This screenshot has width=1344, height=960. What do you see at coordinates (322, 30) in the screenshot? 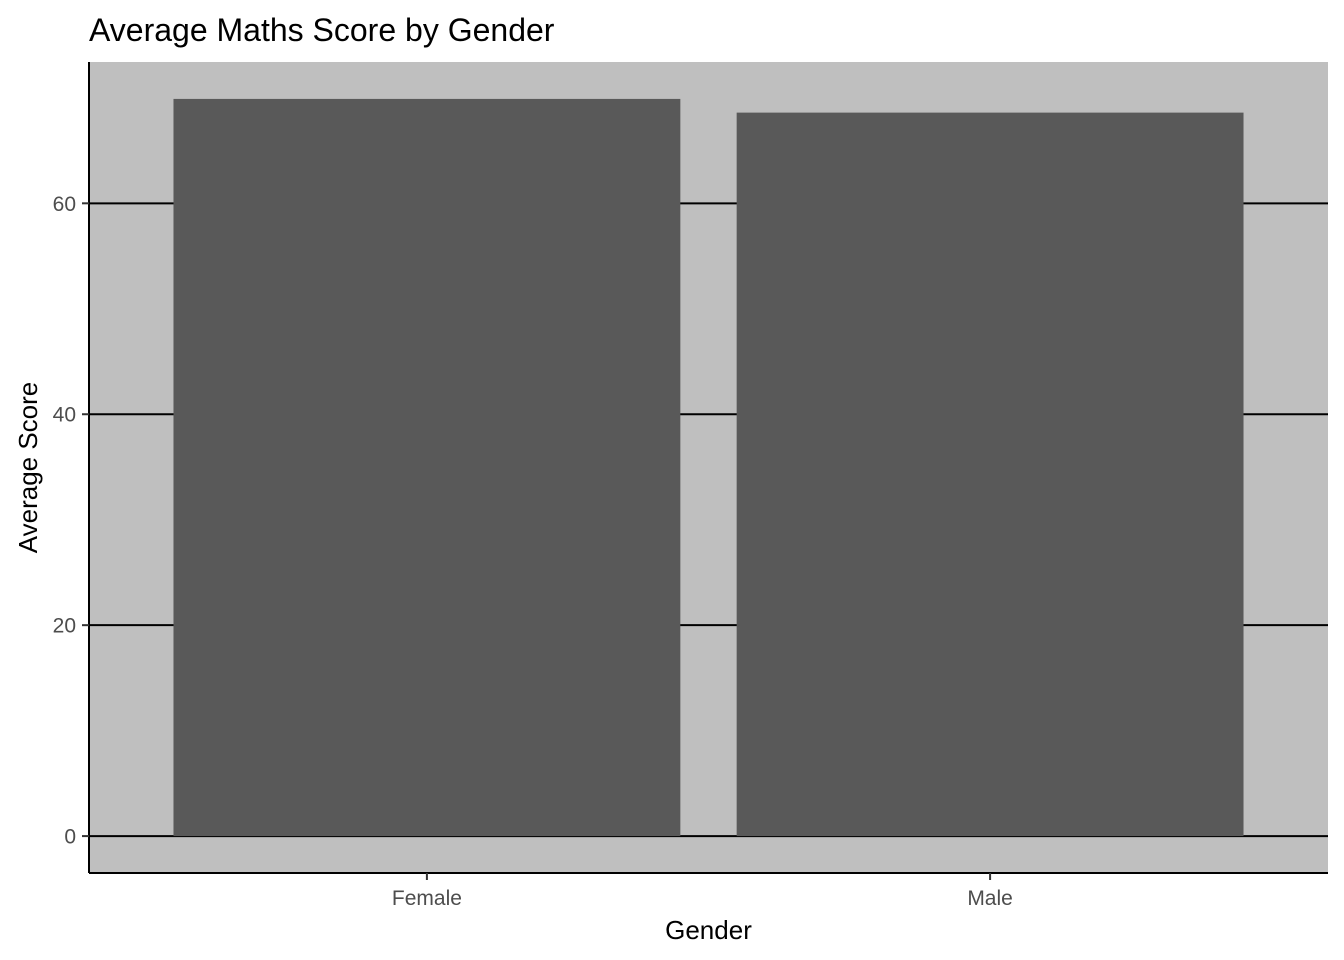
I see `chart-title: Average Maths Score by Gender` at bounding box center [322, 30].